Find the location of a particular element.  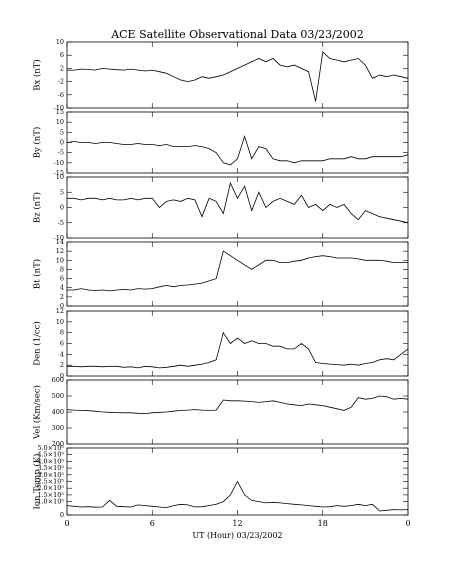

y-tick-label: 600 is located at coordinates (58, 380).